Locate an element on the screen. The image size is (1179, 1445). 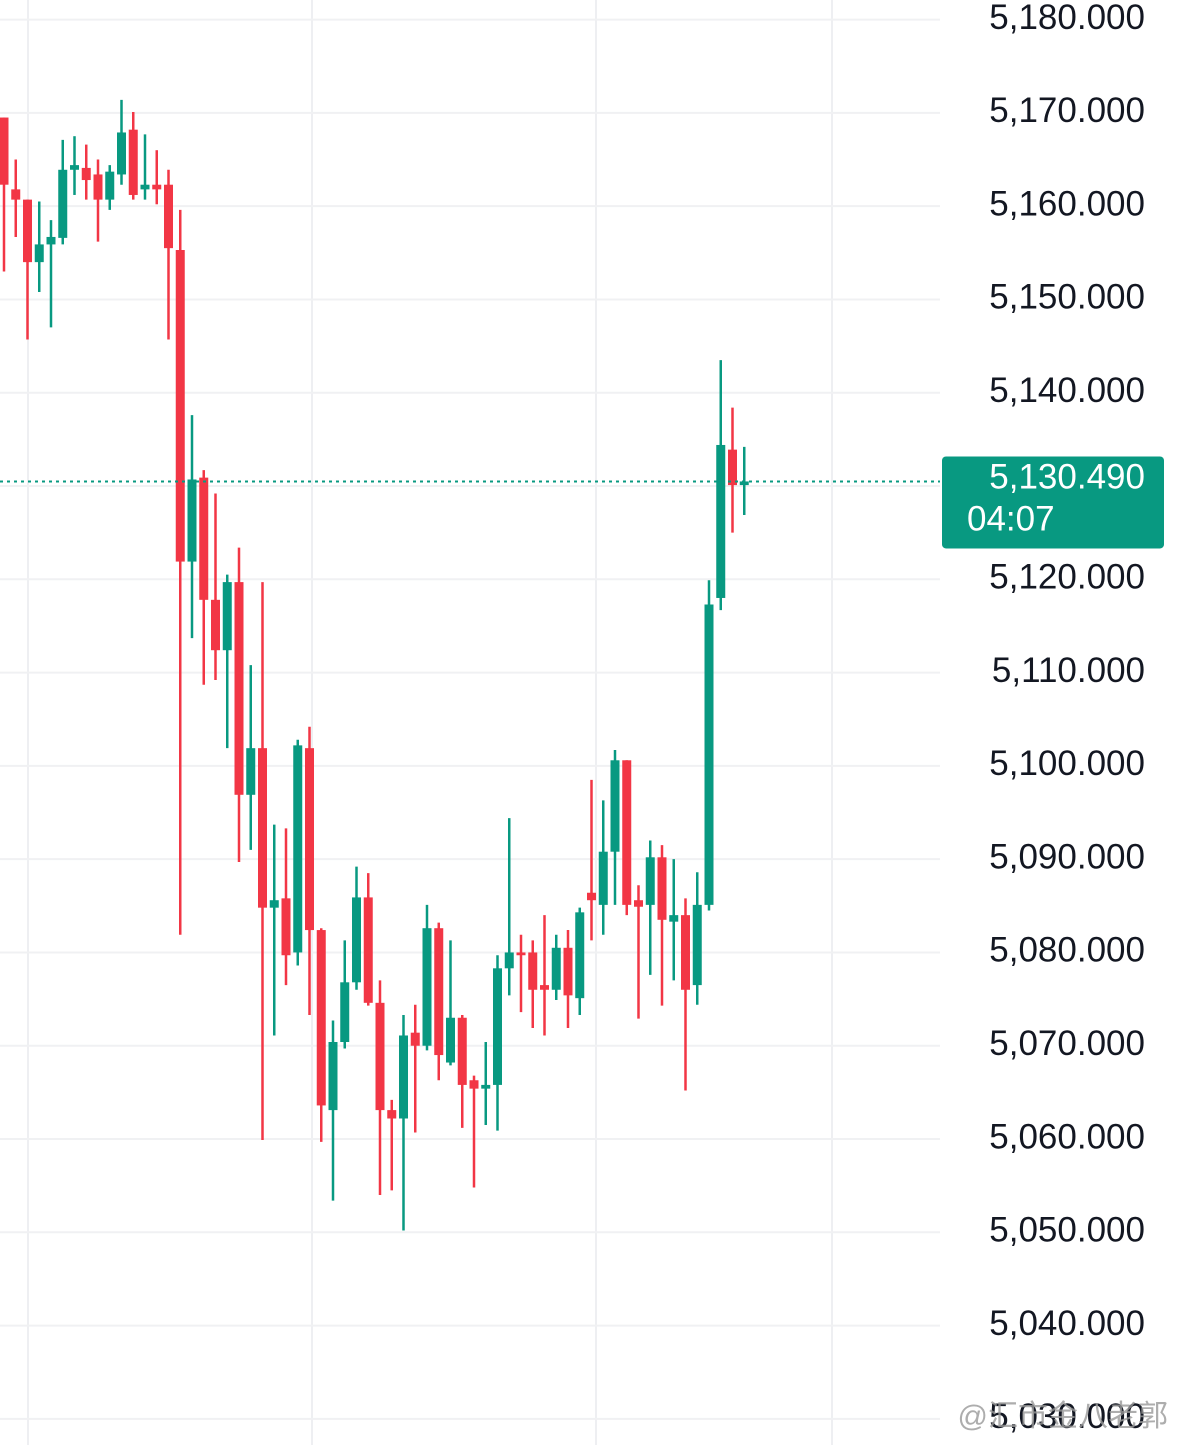
y-tick-label: 5,100.000 is located at coordinates (1067, 763).